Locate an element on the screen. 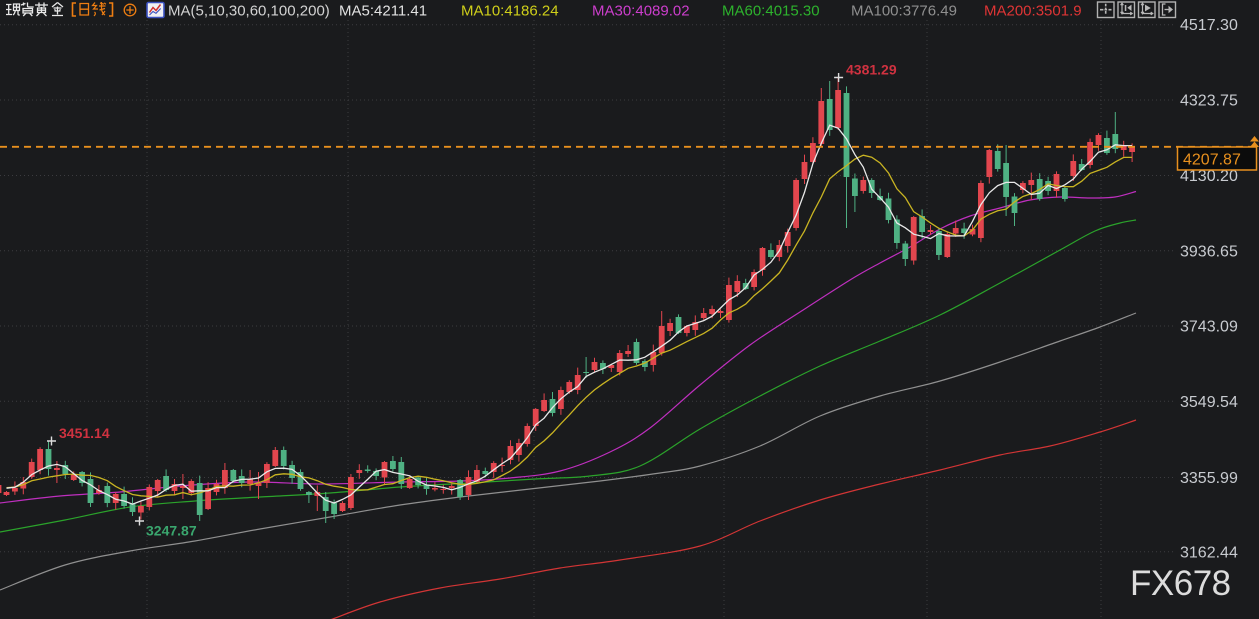 The image size is (1259, 619). svg-text: MA100:3776.49 is located at coordinates (904, 11).